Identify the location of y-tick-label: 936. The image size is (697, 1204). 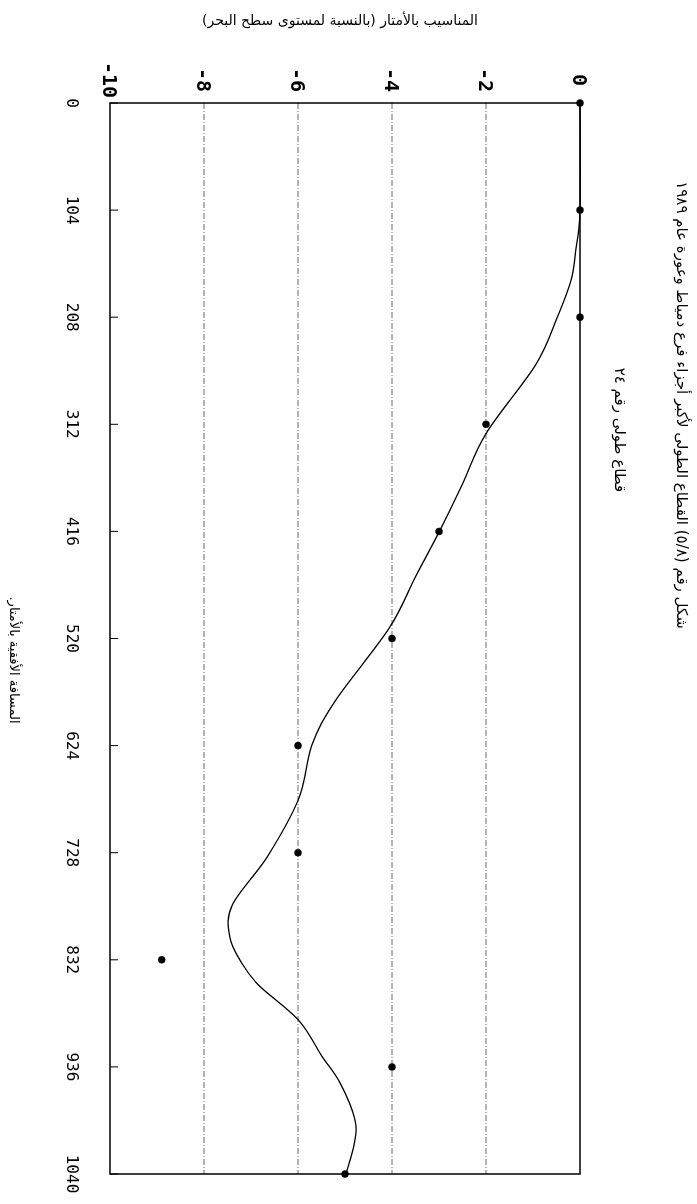
(72, 1067).